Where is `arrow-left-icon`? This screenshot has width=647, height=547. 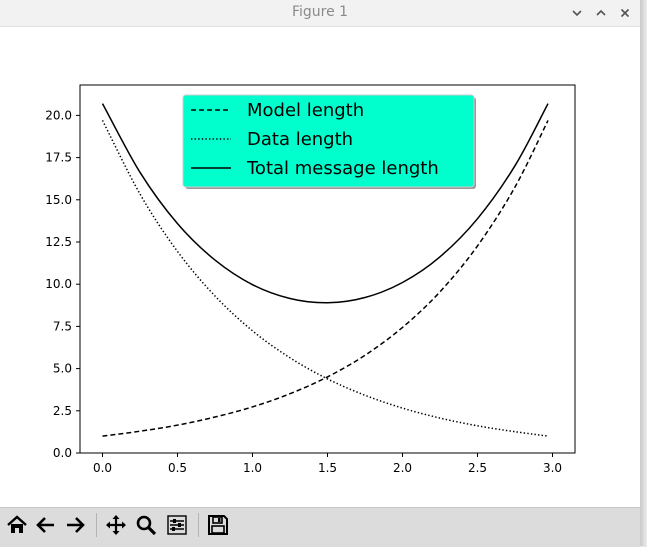
arrow-left-icon is located at coordinates (45, 525).